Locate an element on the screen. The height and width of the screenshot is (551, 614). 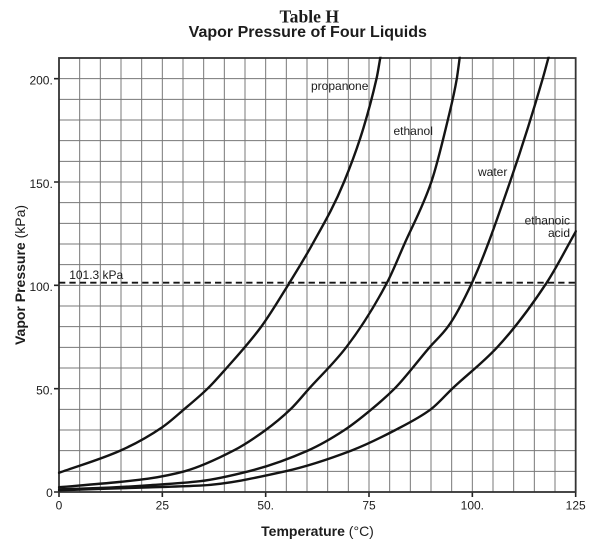
svg-text: Vapor Pressure (kPa) is located at coordinates (20, 275).